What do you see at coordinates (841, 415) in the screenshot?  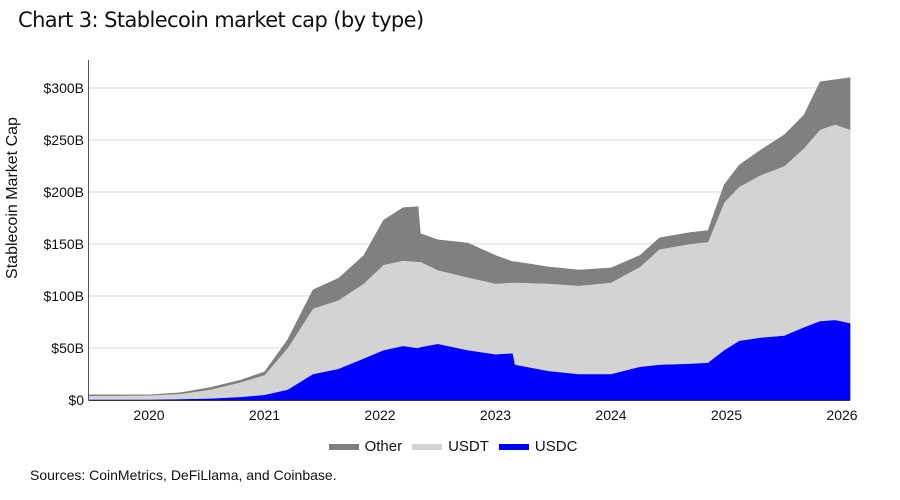 I see `x-tick-label: 2026` at bounding box center [841, 415].